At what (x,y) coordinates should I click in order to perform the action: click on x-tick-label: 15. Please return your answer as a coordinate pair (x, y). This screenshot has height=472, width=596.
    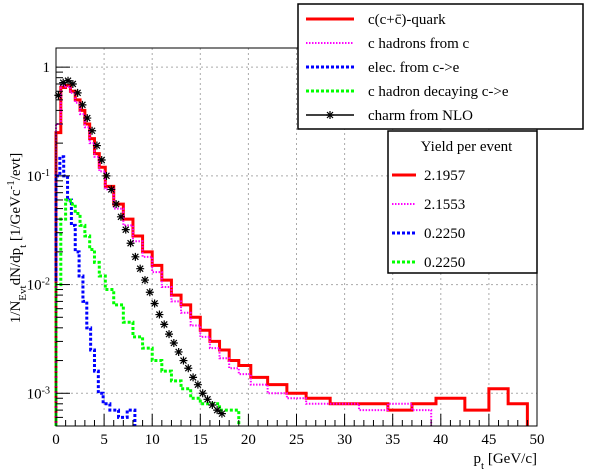
    Looking at the image, I should click on (200, 440).